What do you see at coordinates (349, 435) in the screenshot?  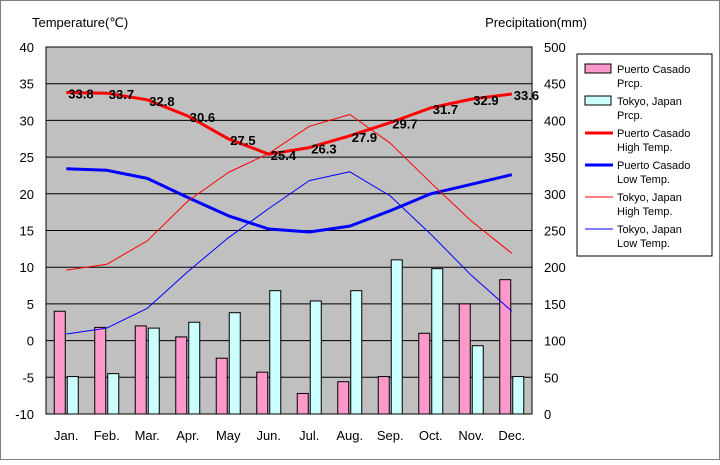 I see `x-tick-label: Aug.` at bounding box center [349, 435].